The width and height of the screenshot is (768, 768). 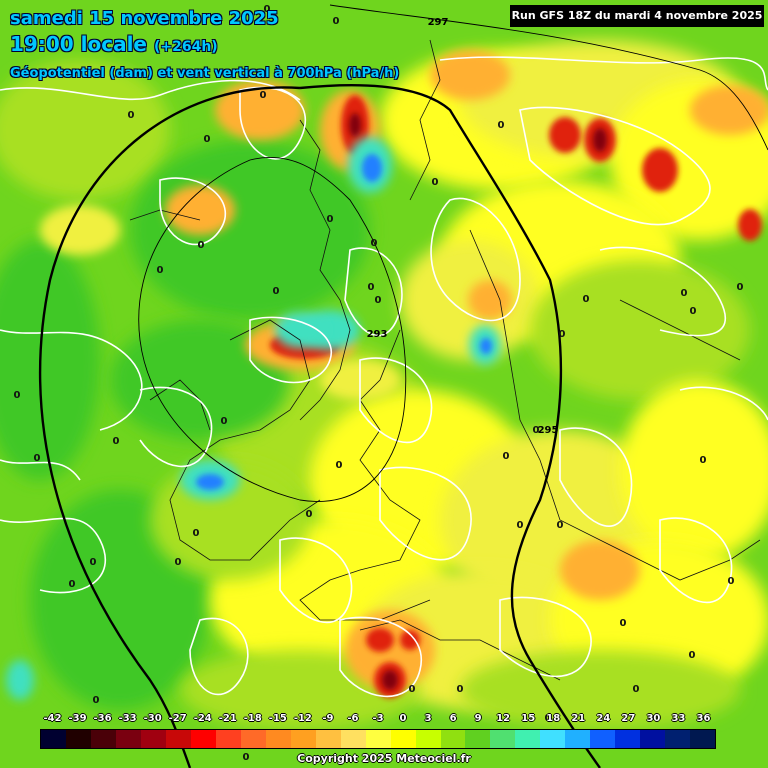 What do you see at coordinates (77, 718) in the screenshot?
I see `legend-tick-label: -39` at bounding box center [77, 718].